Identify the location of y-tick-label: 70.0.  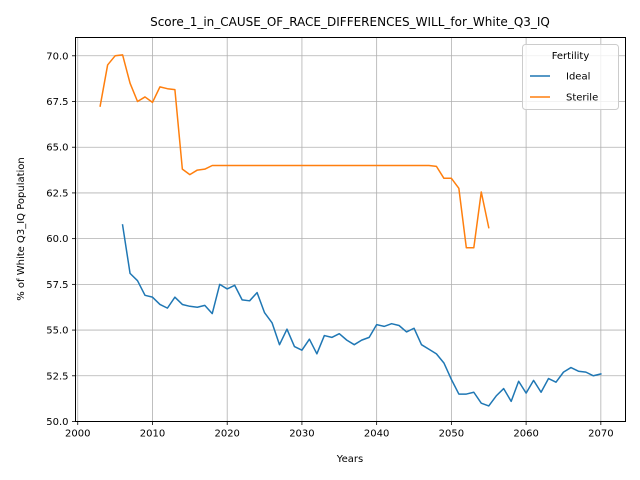
(57, 56).